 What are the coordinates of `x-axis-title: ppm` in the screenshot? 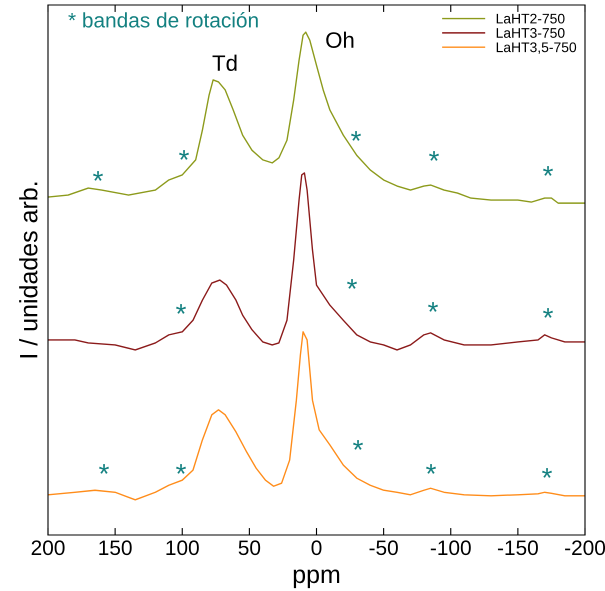 It's located at (317, 579).